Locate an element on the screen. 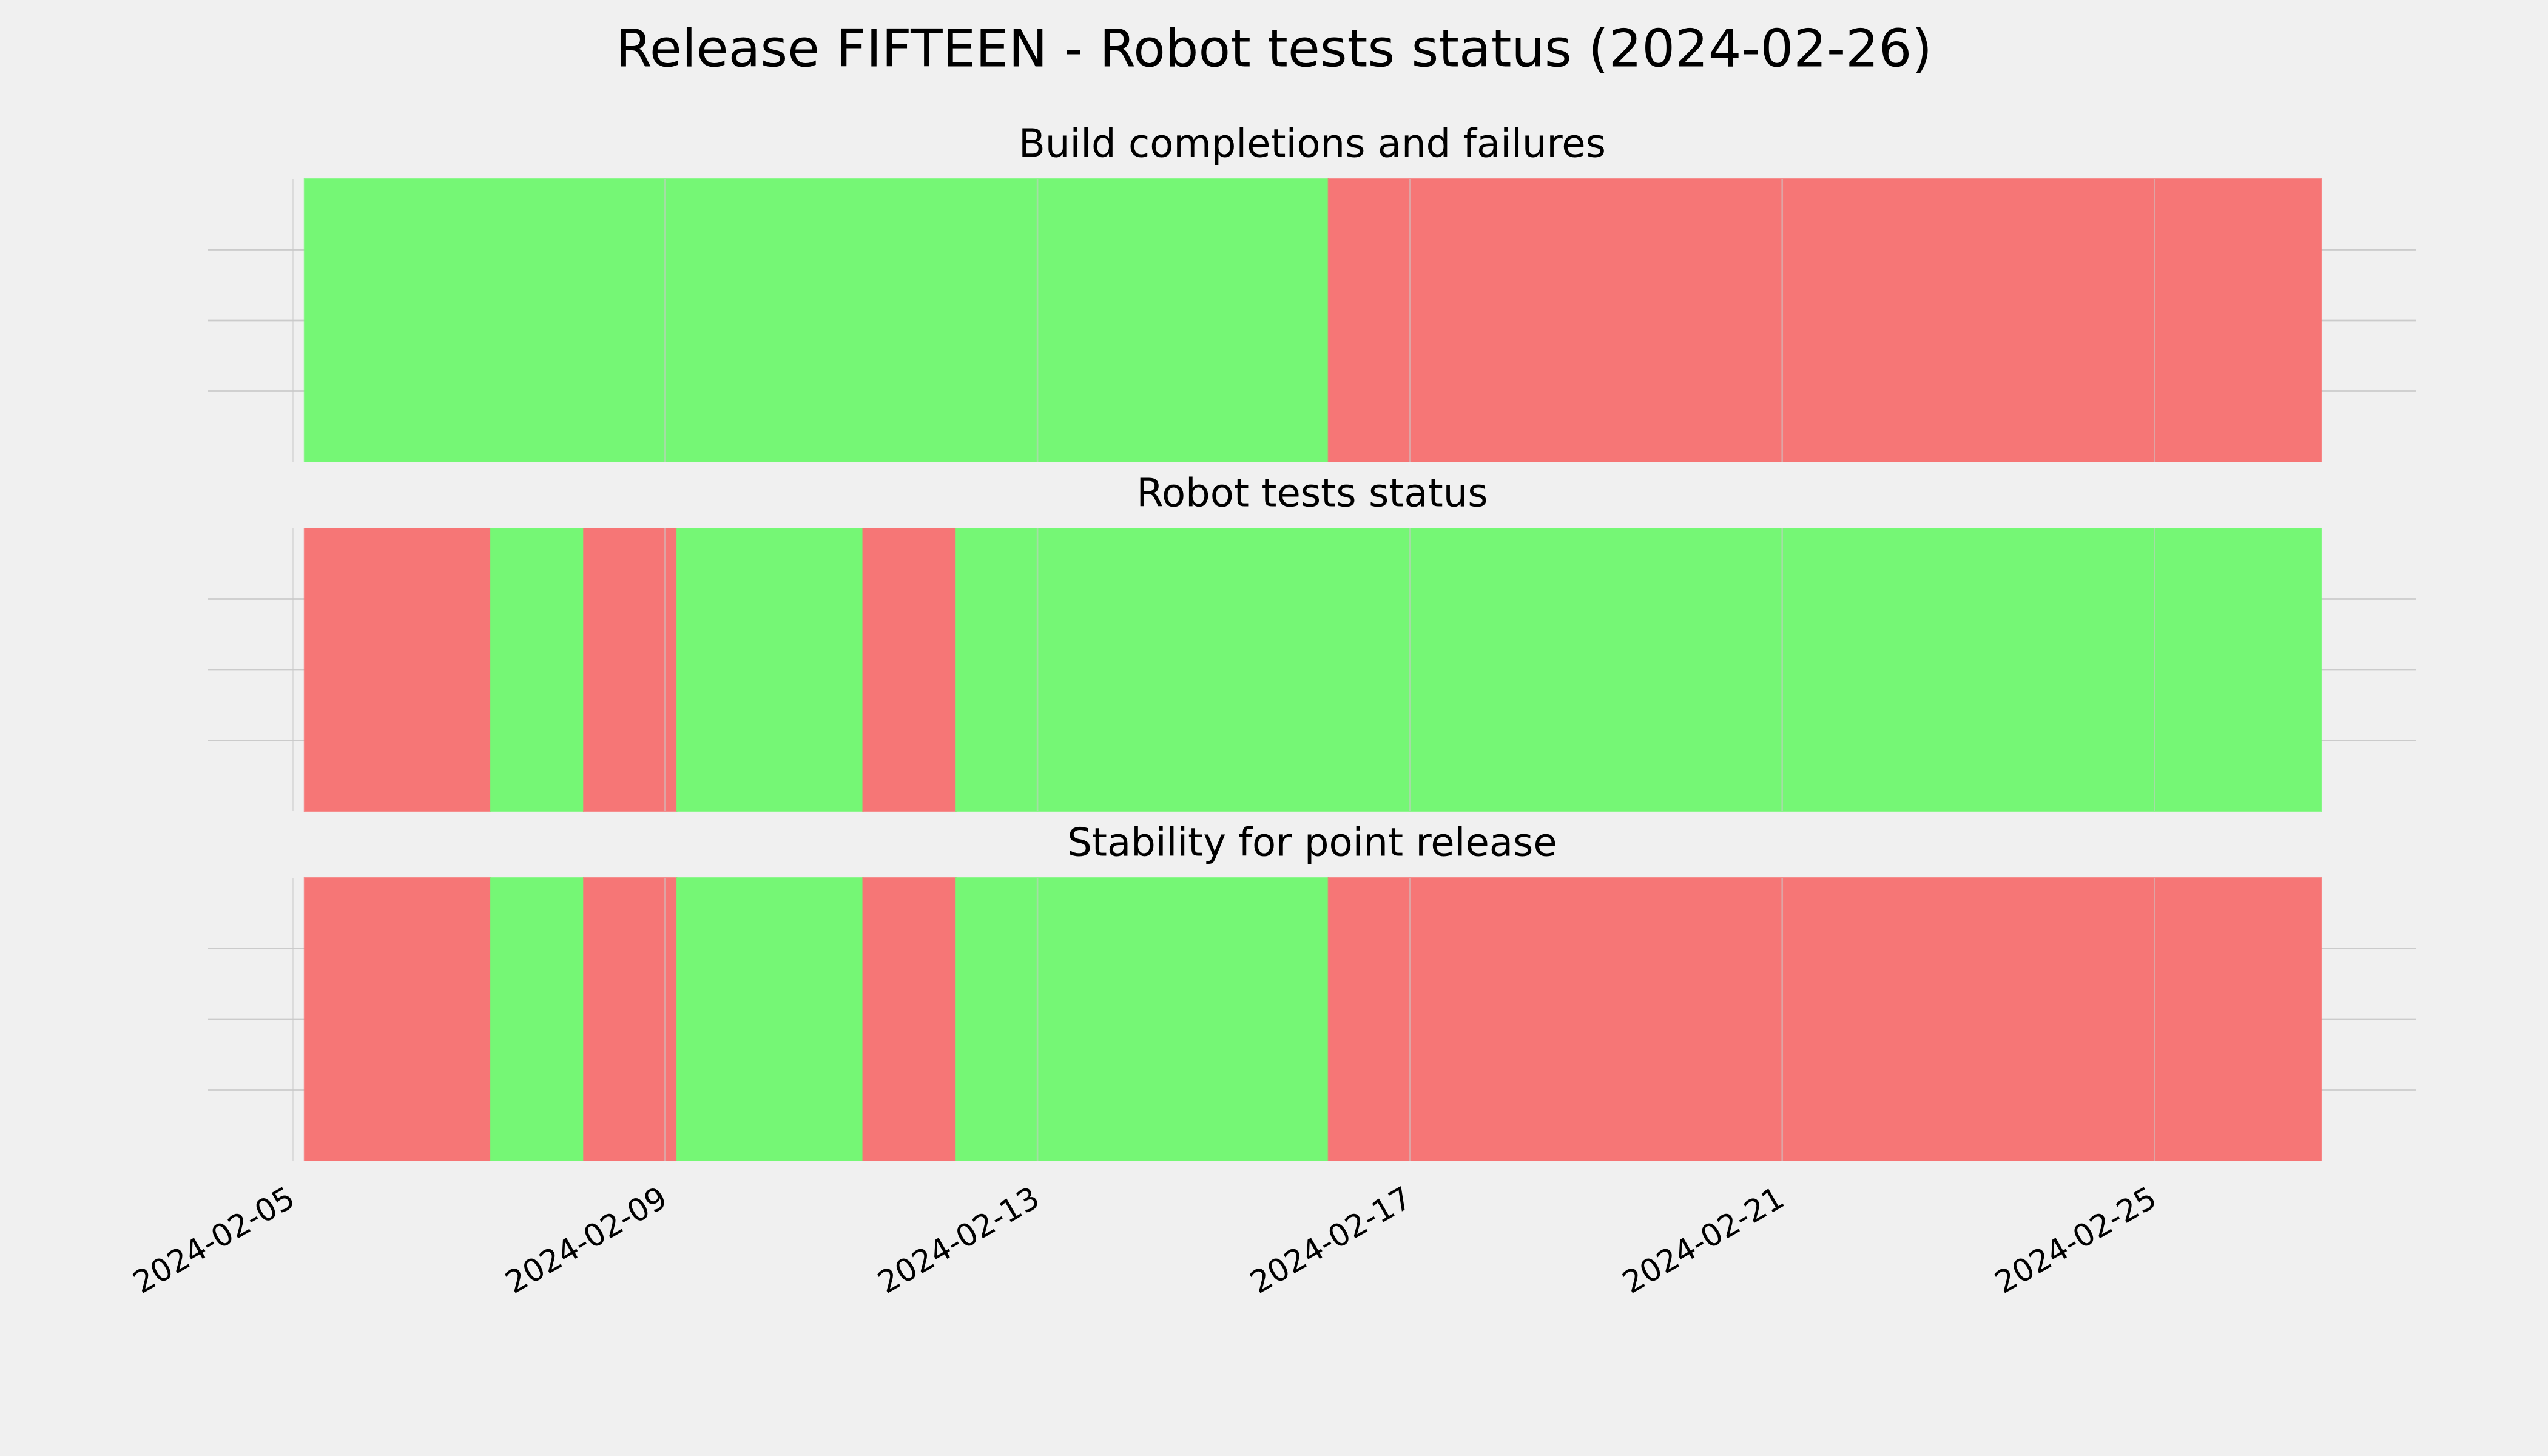  x-tick-label: 2024-02-21 is located at coordinates (1703, 1240).